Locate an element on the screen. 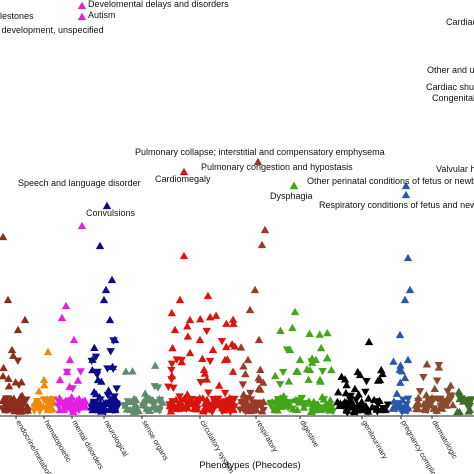  x-tick-label: hematopoietic is located at coordinates (57, 441).